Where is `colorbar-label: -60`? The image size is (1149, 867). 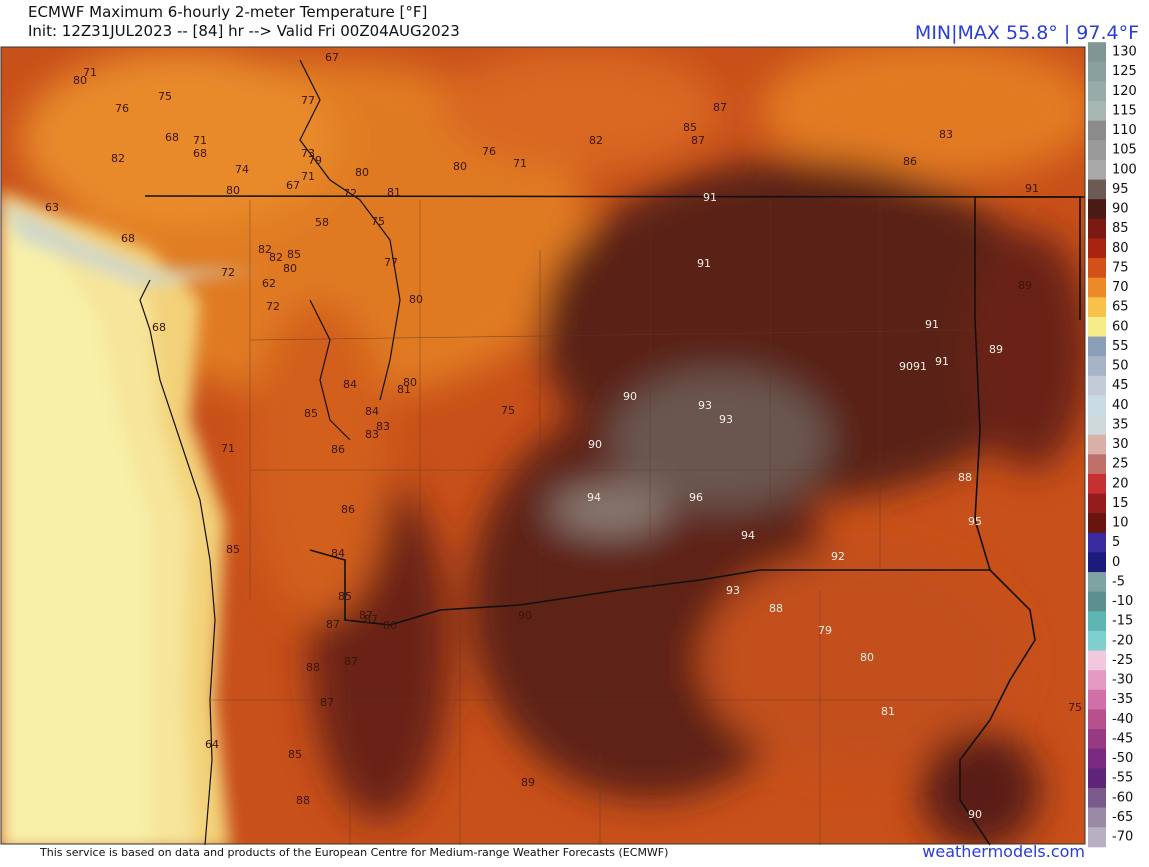
colorbar-label: -60 is located at coordinates (1122, 797).